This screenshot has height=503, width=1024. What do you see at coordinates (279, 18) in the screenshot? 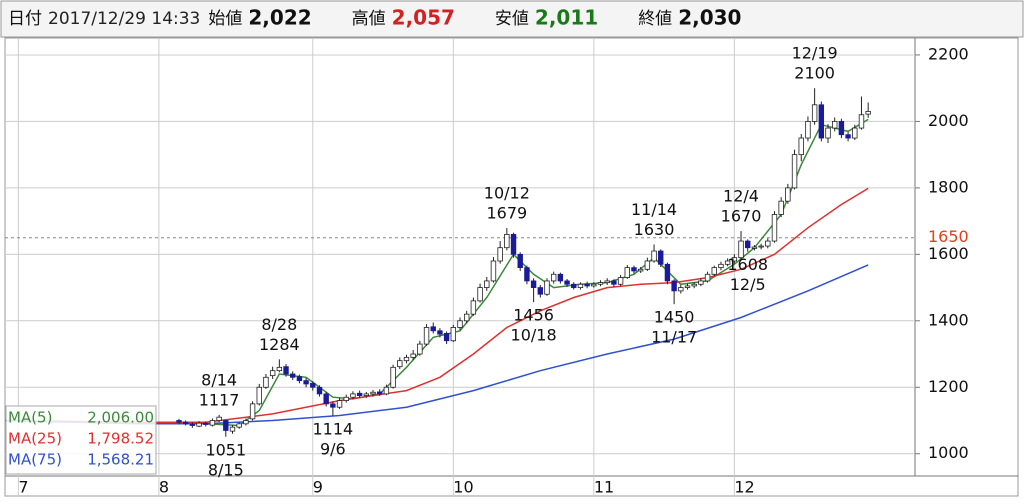
I see `header-value: 2,022` at bounding box center [279, 18].